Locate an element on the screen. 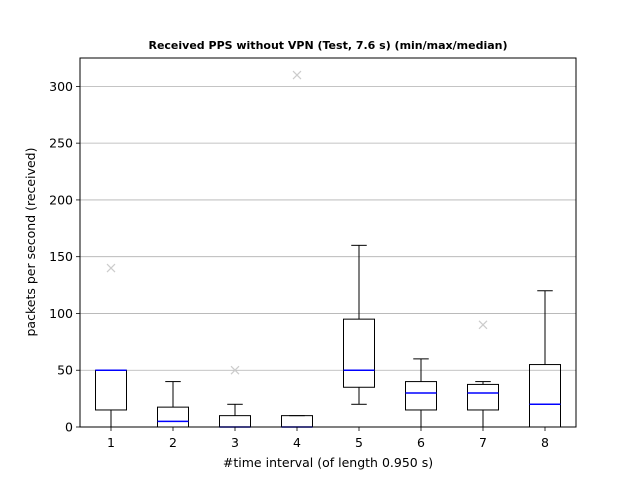 The height and width of the screenshot is (480, 640). x-axis-label: #time interval (of length 0.950 s) is located at coordinates (328, 462).